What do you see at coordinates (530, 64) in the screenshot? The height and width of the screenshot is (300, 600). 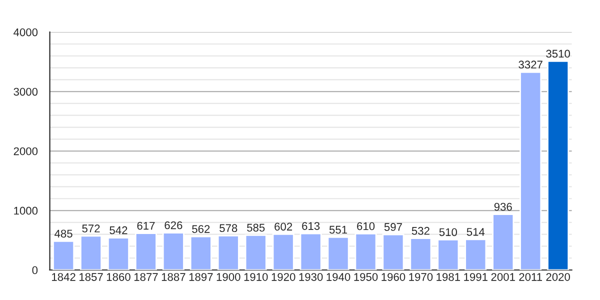 I see `data-label: 3327` at bounding box center [530, 64].